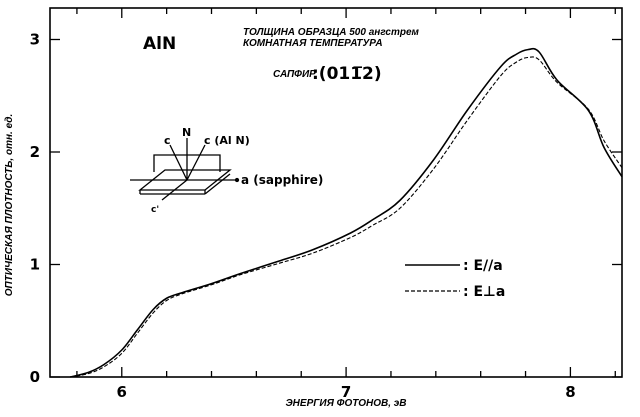 This screenshot has height=417, width=640. What do you see at coordinates (294, 74) in the screenshot?
I see `annotation-substrate: САПФИР` at bounding box center [294, 74].